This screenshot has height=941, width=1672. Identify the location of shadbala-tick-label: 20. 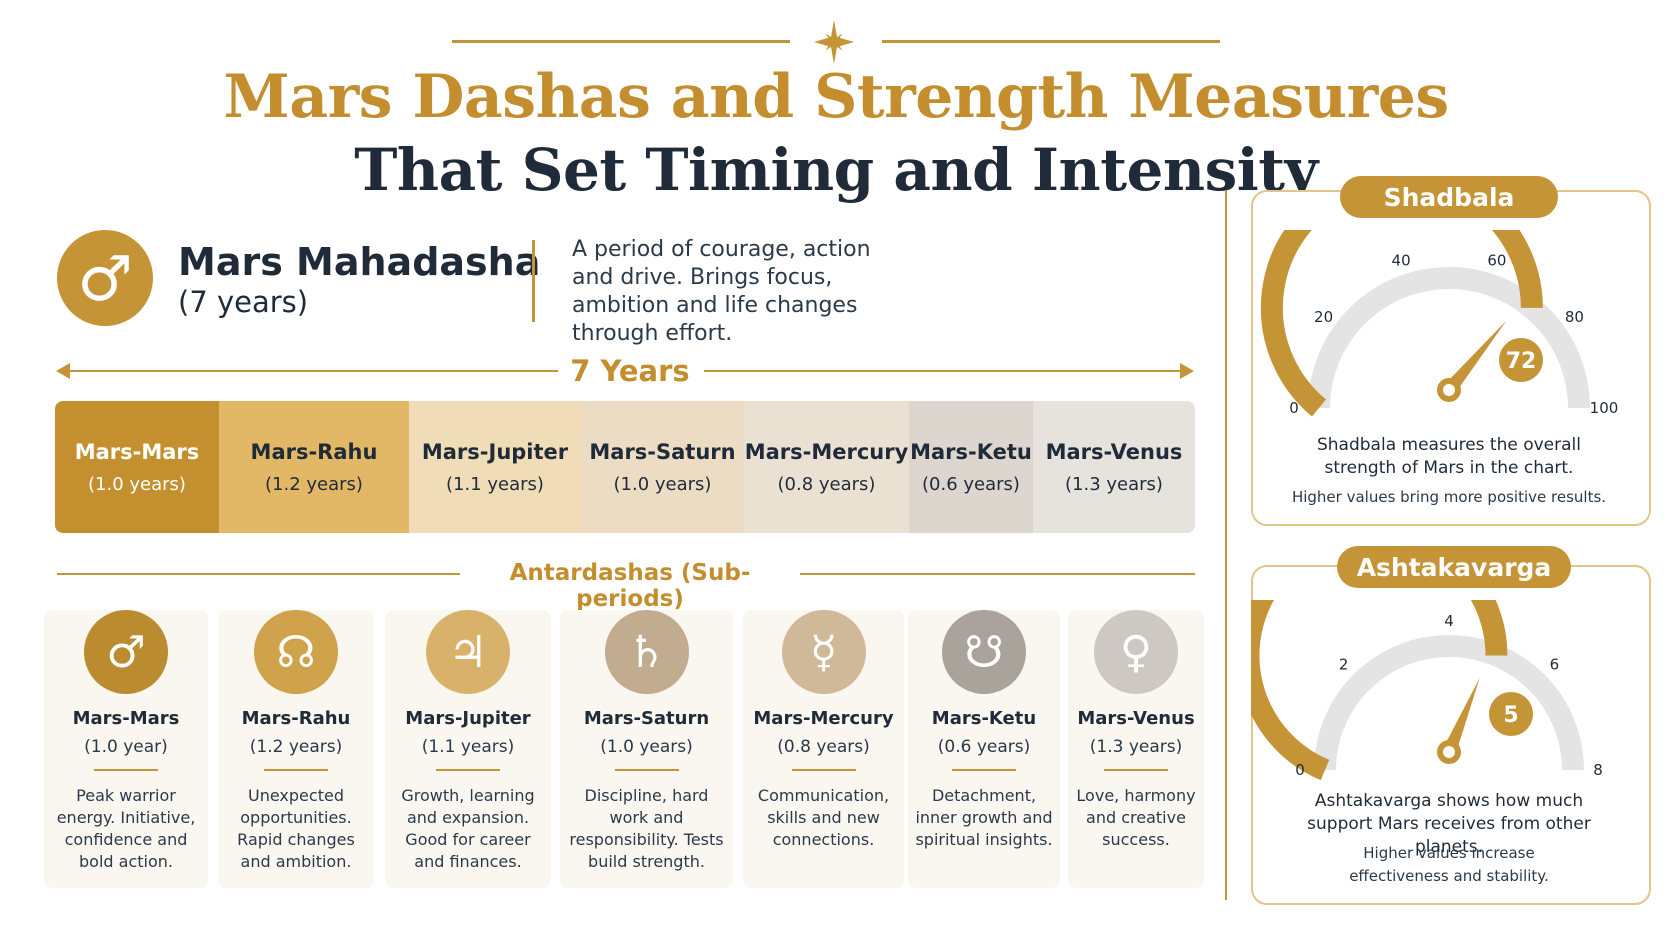
(1323, 317).